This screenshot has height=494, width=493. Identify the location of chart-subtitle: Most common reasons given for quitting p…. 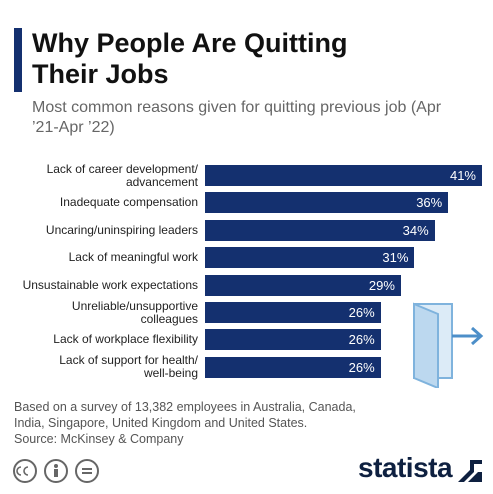
(237, 117).